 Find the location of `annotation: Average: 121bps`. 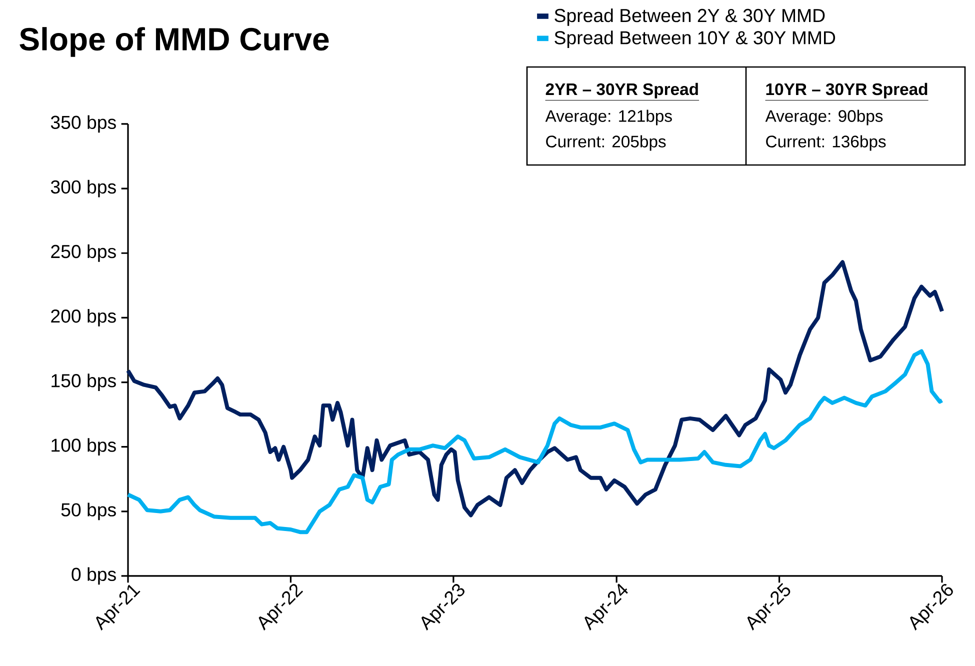

annotation: Average: 121bps is located at coordinates (608, 118).